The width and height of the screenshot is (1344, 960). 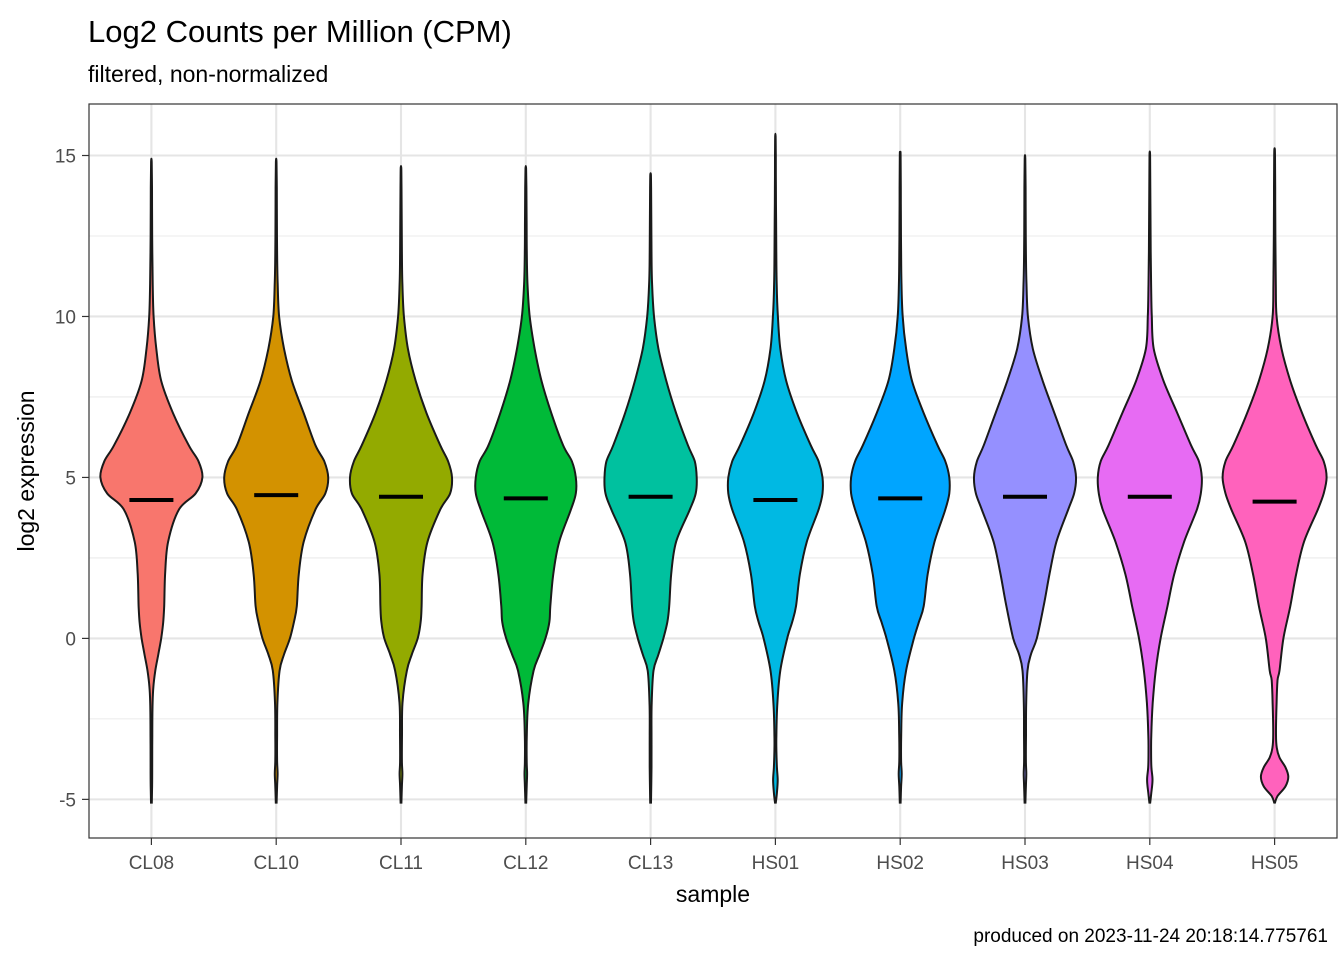 I want to click on chart-subtitle: filtered, non-normalized, so click(x=208, y=74).